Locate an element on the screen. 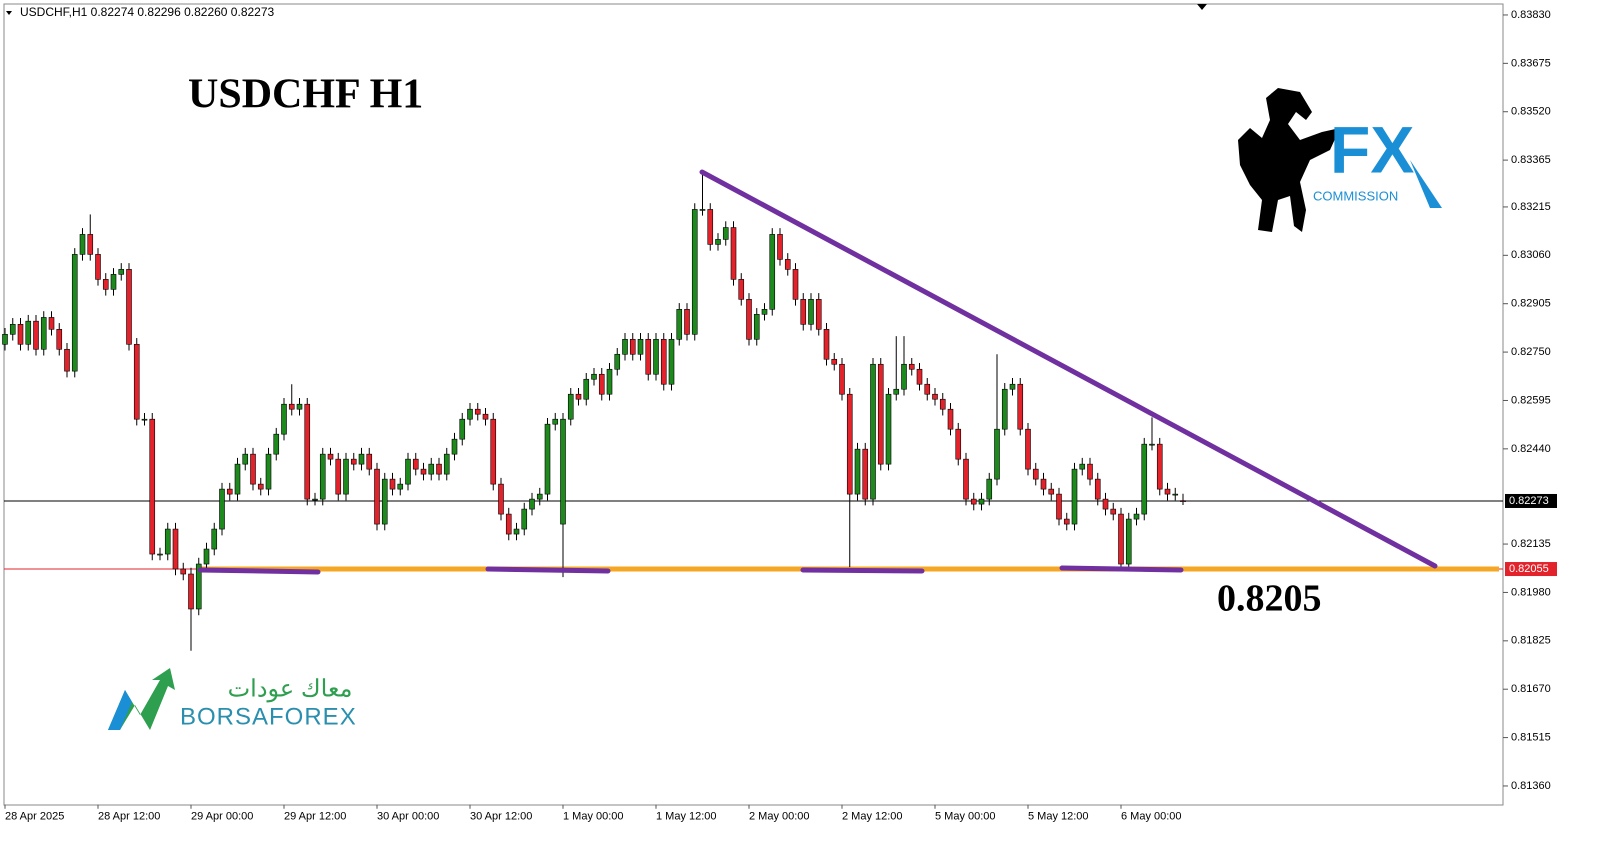  level-label: 0.82055 is located at coordinates (1529, 569).